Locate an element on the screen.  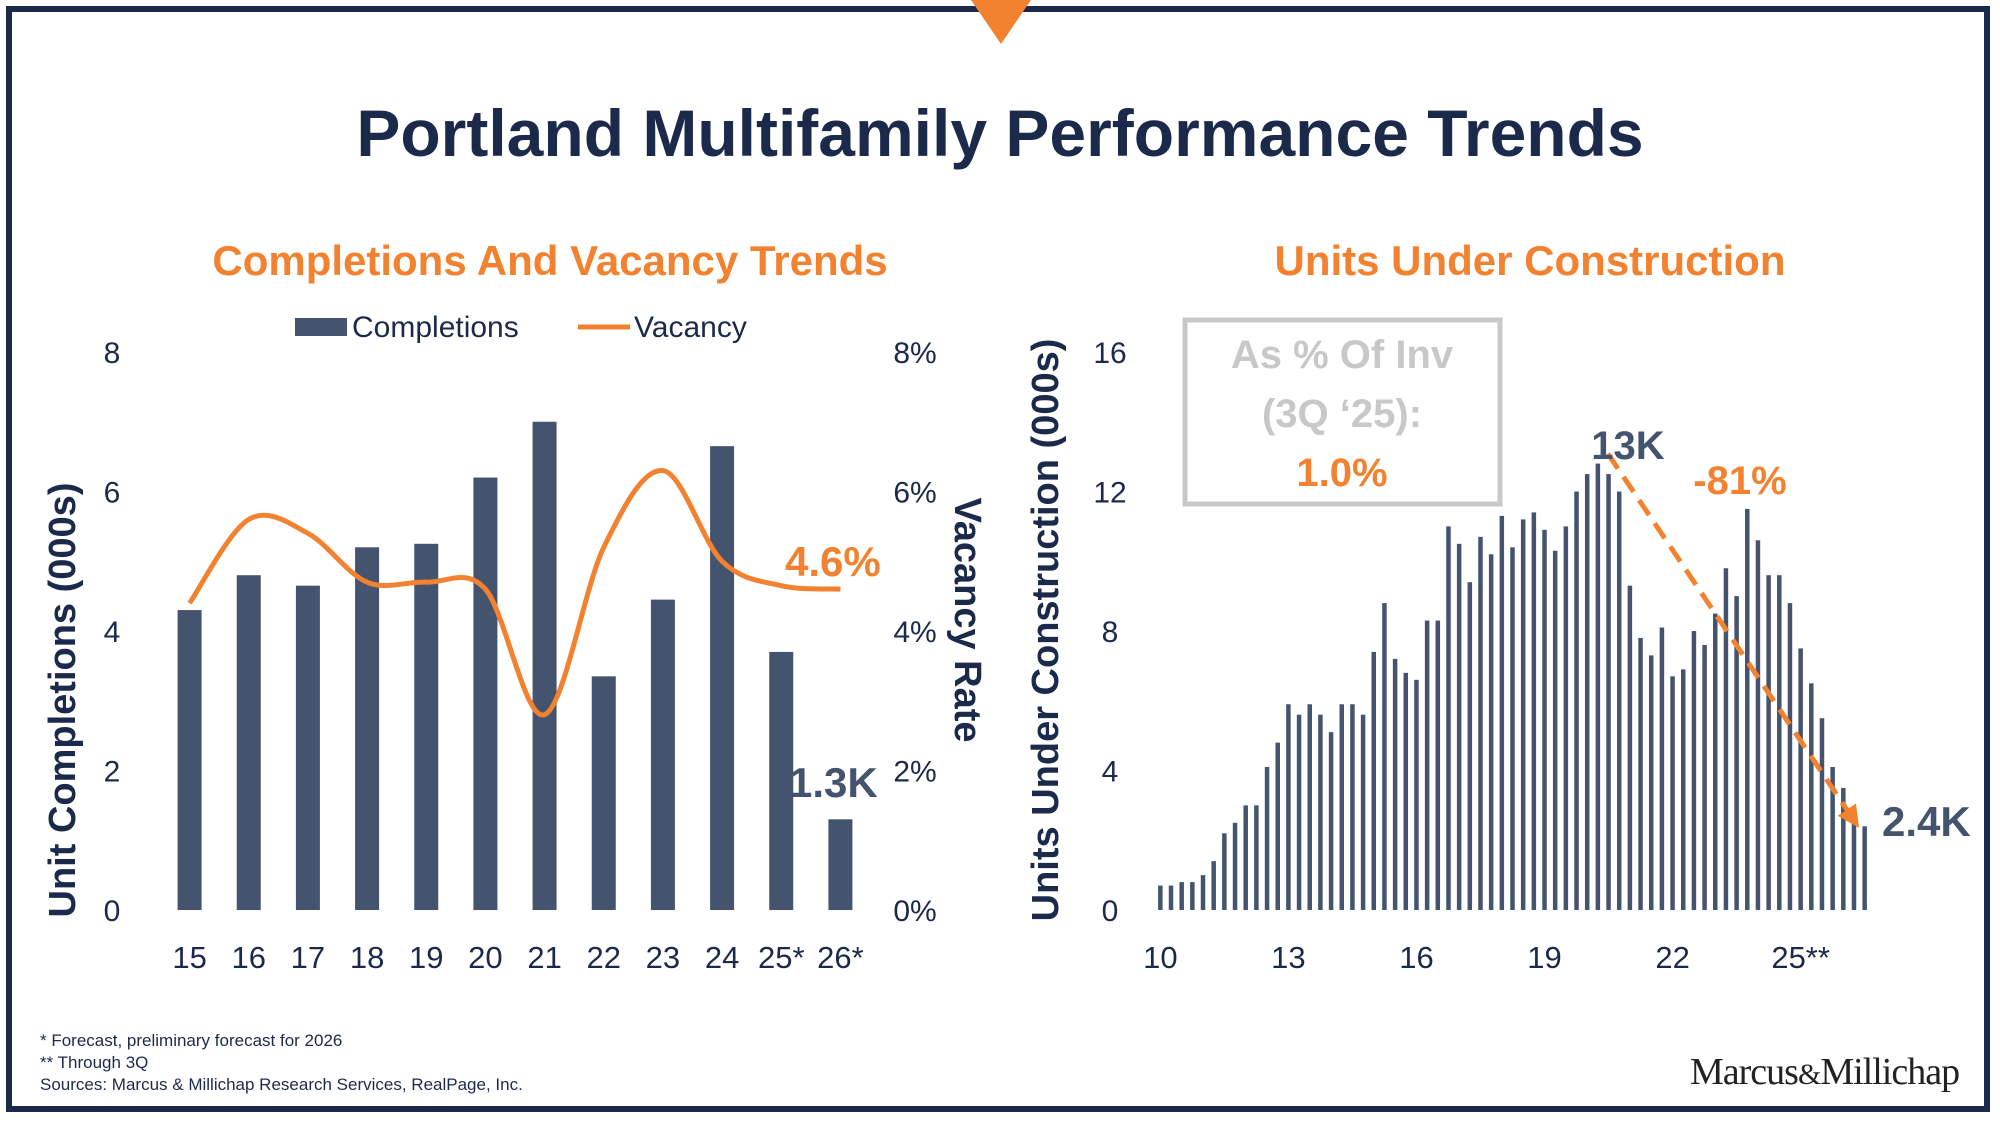
right-chart-title: Units Under Construction is located at coordinates (1530, 260).